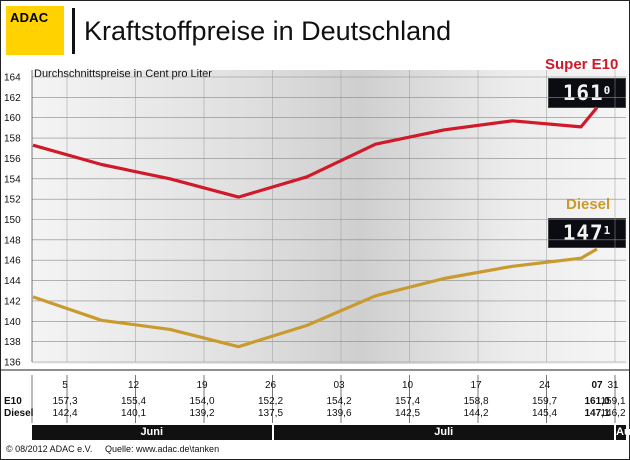 The height and width of the screenshot is (460, 630). What do you see at coordinates (613, 385) in the screenshot?
I see `x-category-label: 31` at bounding box center [613, 385].